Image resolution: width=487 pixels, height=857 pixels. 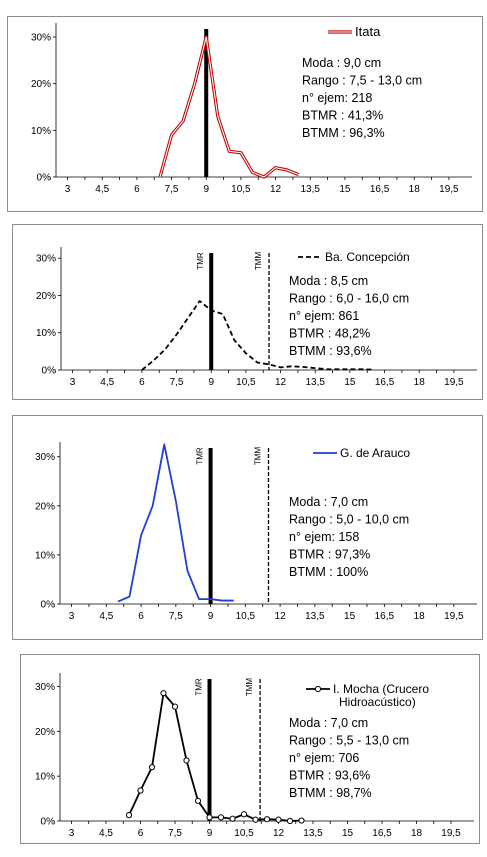 What do you see at coordinates (349, 299) in the screenshot?
I see `stats-line: Rango : 6,0 - 16,0 cm` at bounding box center [349, 299].